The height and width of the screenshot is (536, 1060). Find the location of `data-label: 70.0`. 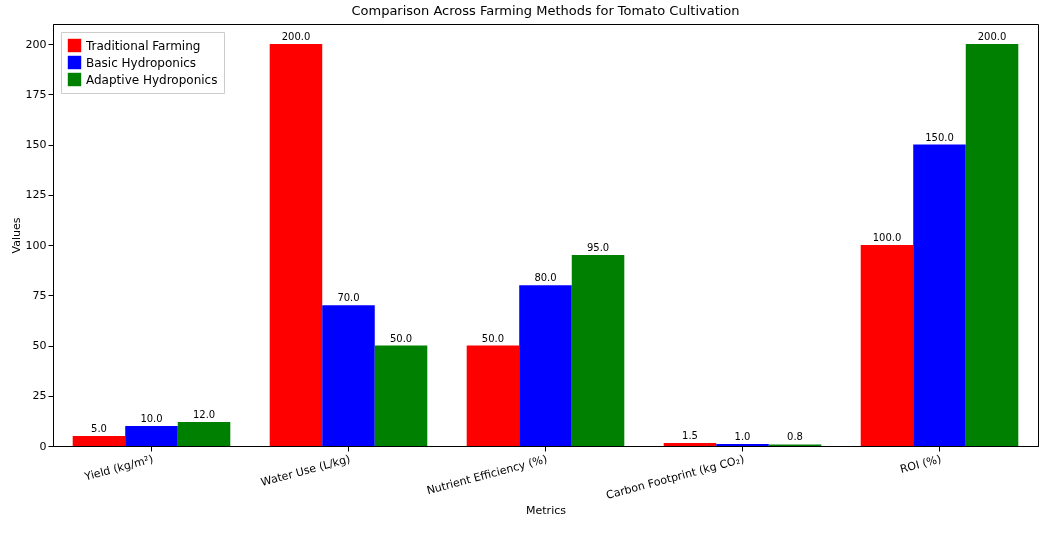

data-label: 70.0 is located at coordinates (348, 298).